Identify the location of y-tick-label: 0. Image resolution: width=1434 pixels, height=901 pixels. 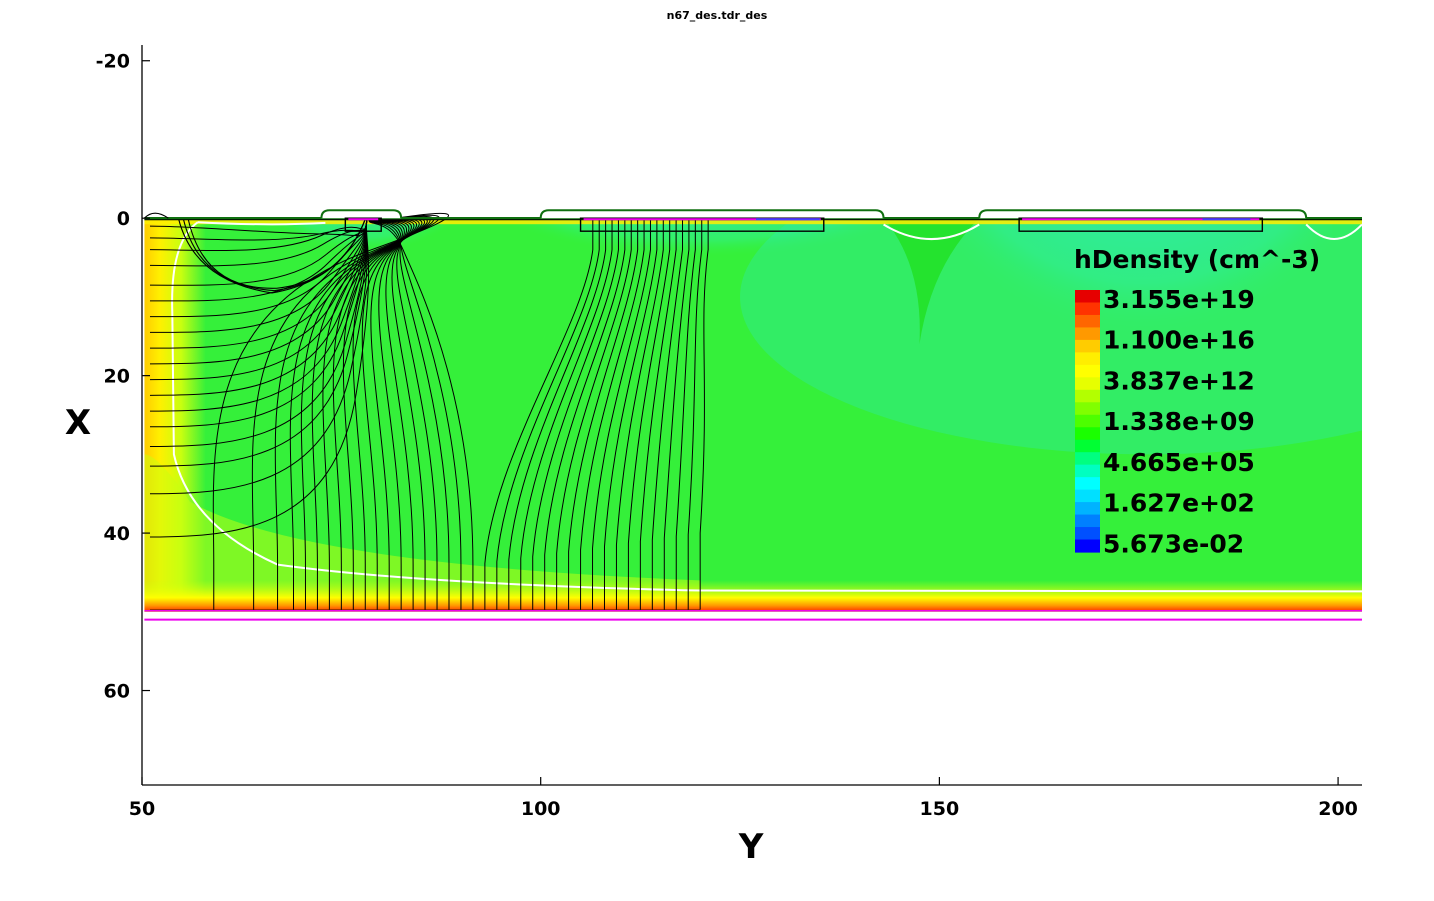
(123, 219).